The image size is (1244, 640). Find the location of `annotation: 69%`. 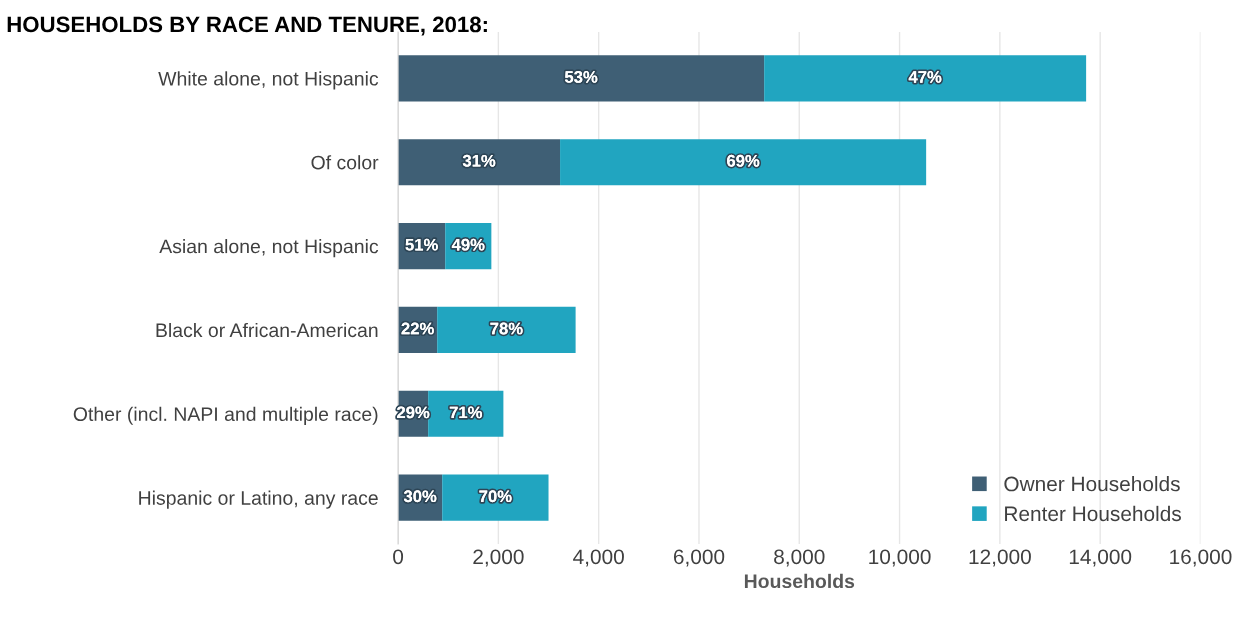

annotation: 69% is located at coordinates (743, 160).